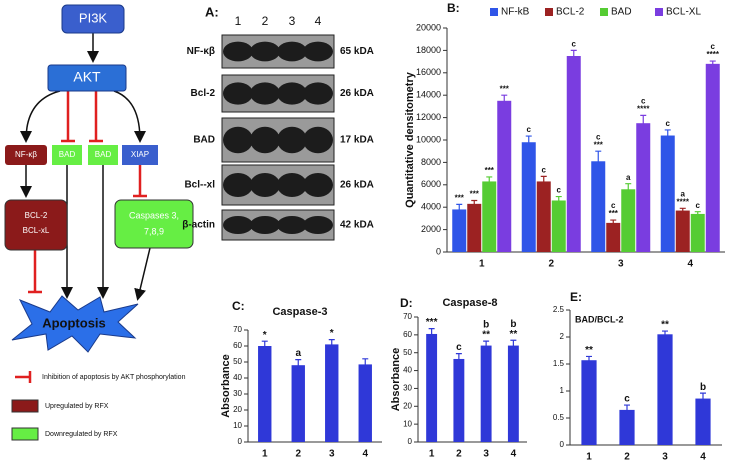  Describe the element at coordinates (428, 117) in the screenshot. I see `y-tick-label: 12000` at that location.